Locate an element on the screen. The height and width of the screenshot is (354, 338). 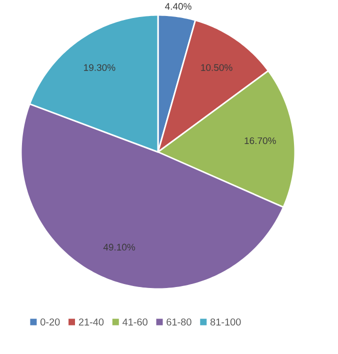
legend-label: 0-20 is located at coordinates (50, 322).